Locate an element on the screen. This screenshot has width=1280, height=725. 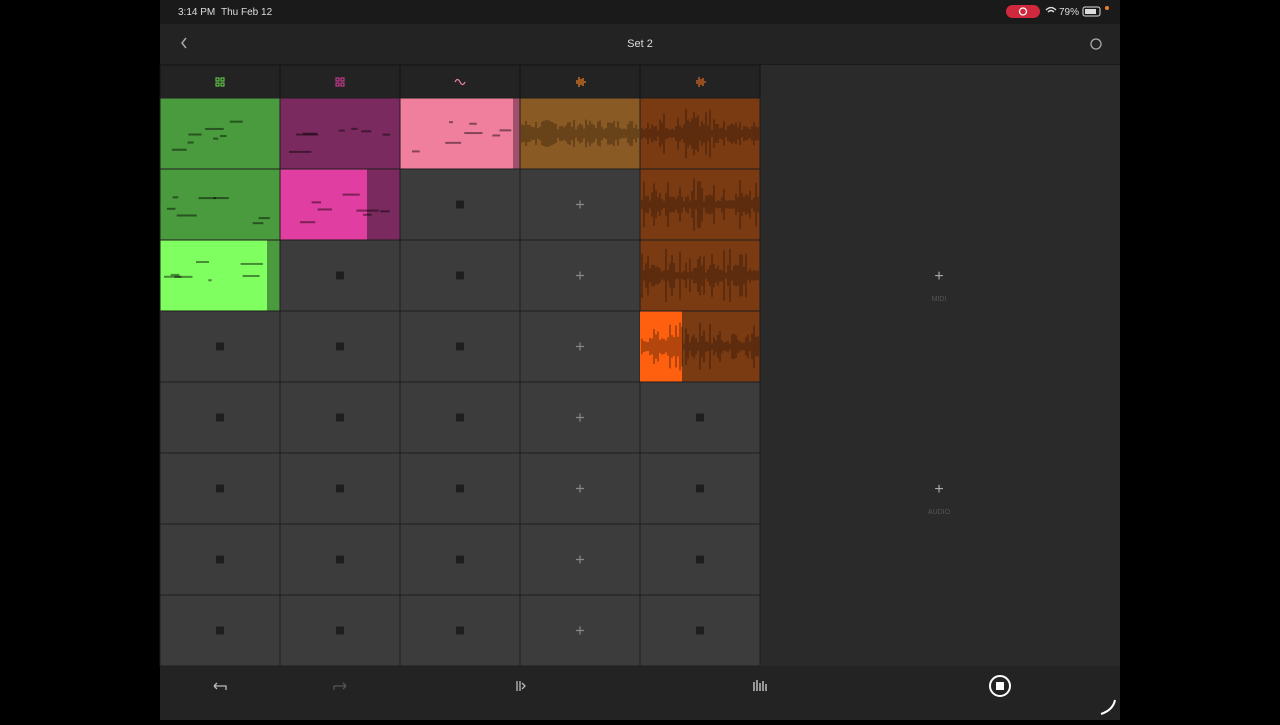
add-audio-button: + is located at coordinates (938, 489).